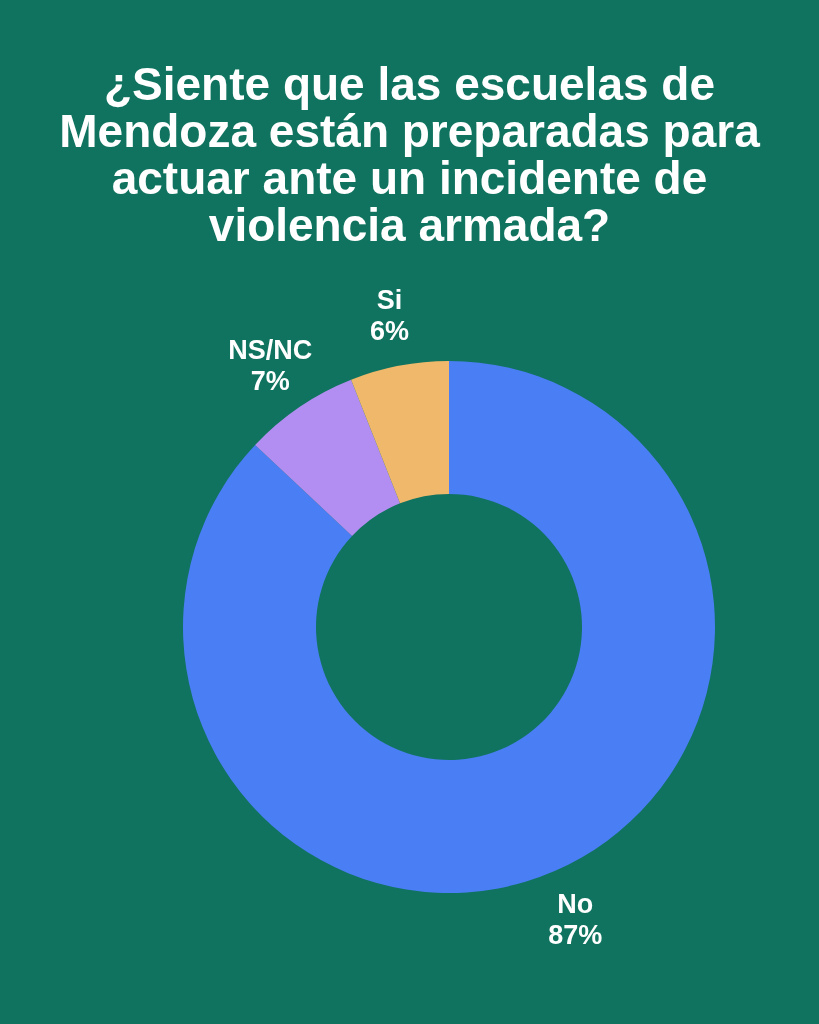 The width and height of the screenshot is (819, 1024). What do you see at coordinates (575, 904) in the screenshot?
I see `slice-label: No` at bounding box center [575, 904].